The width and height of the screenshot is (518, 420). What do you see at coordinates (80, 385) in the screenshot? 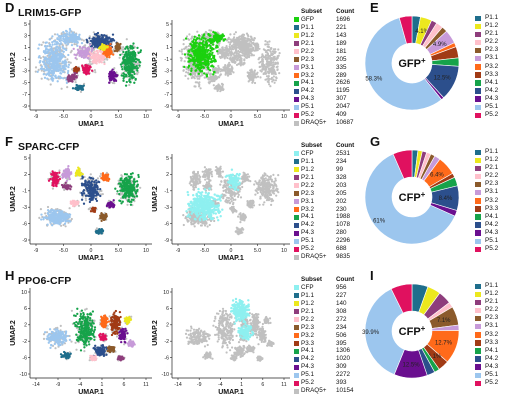
I see `x-tick-label: -4` at bounding box center [80, 385].